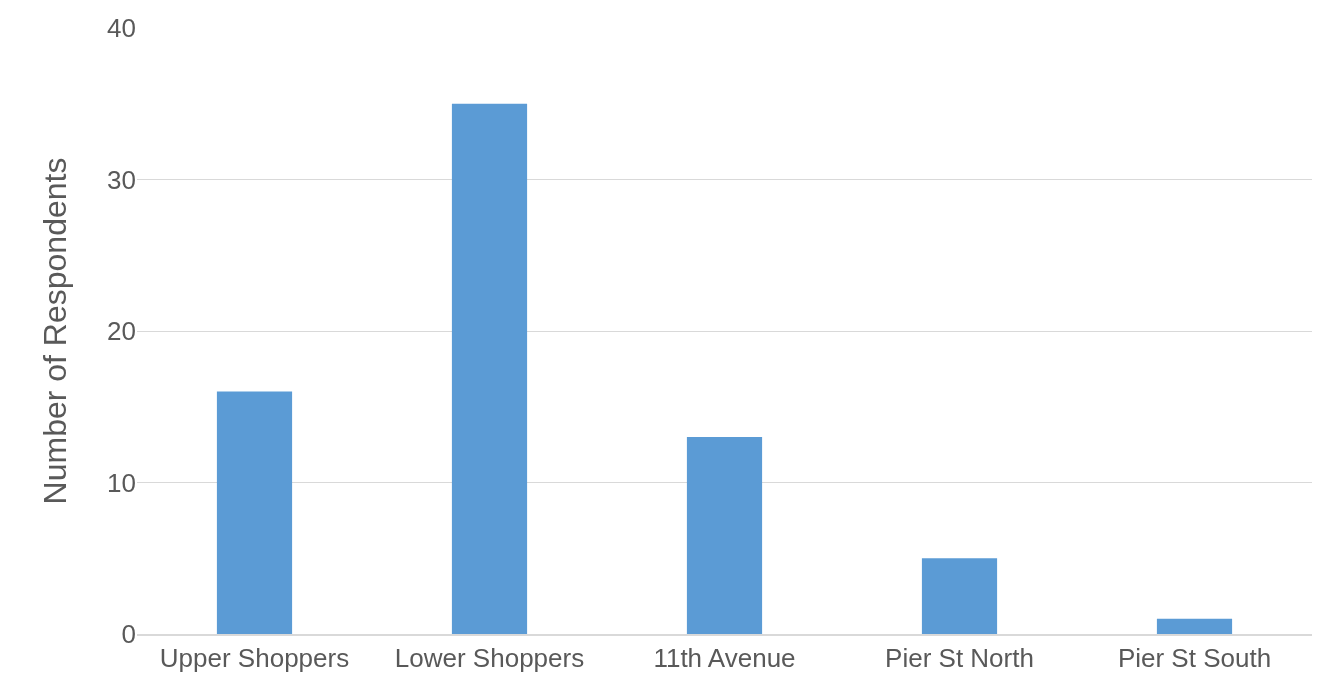 This screenshot has height=698, width=1327. I want to click on y-tick-label: 30, so click(121, 179).